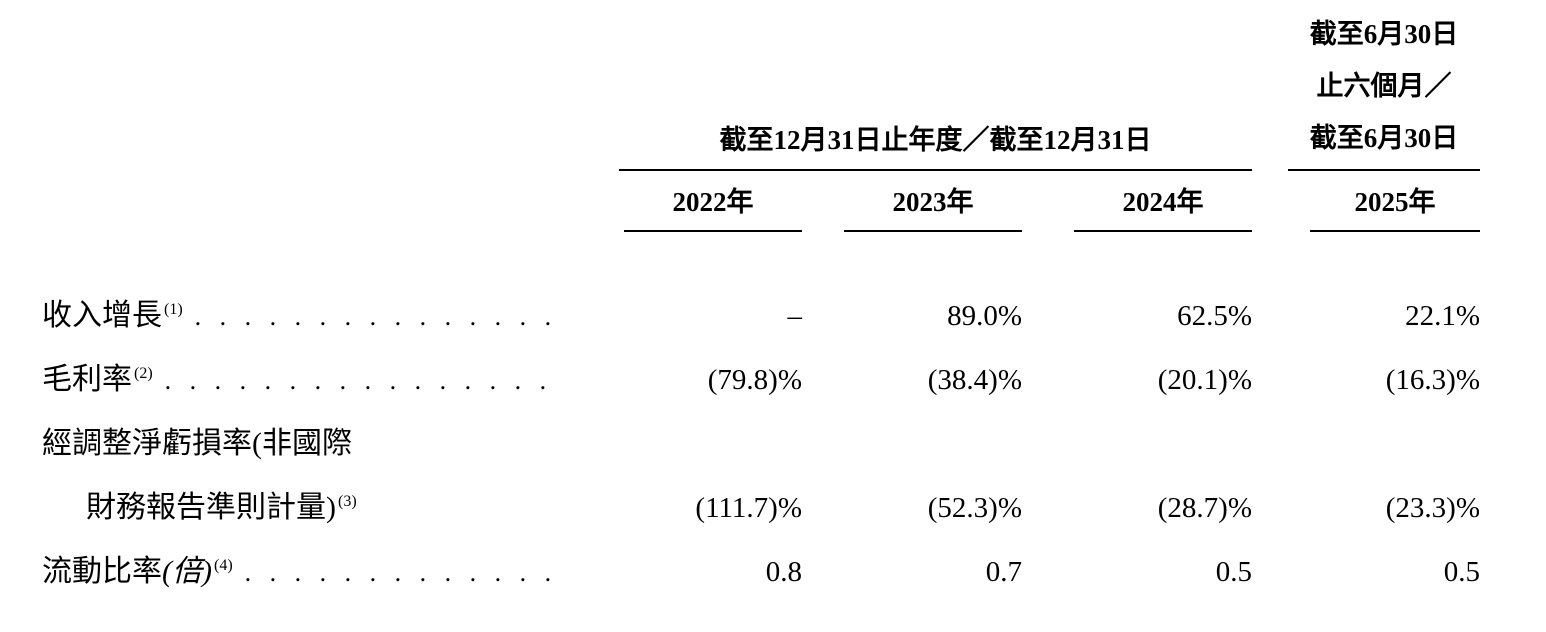 The image size is (1546, 632). I want to click on period-header-line2: 止六個月／, so click(1384, 86).